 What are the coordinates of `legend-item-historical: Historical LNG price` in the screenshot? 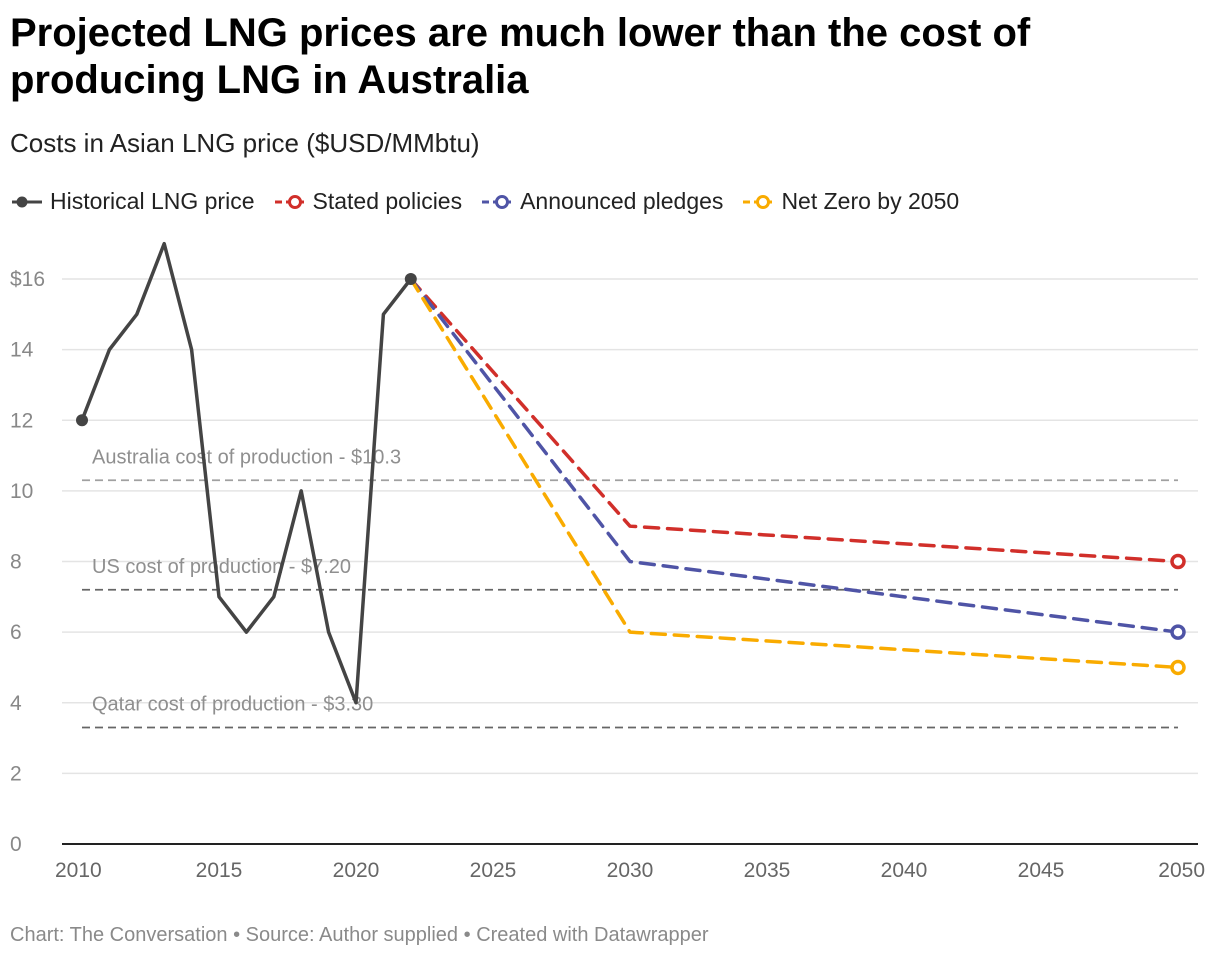 It's located at (132, 201).